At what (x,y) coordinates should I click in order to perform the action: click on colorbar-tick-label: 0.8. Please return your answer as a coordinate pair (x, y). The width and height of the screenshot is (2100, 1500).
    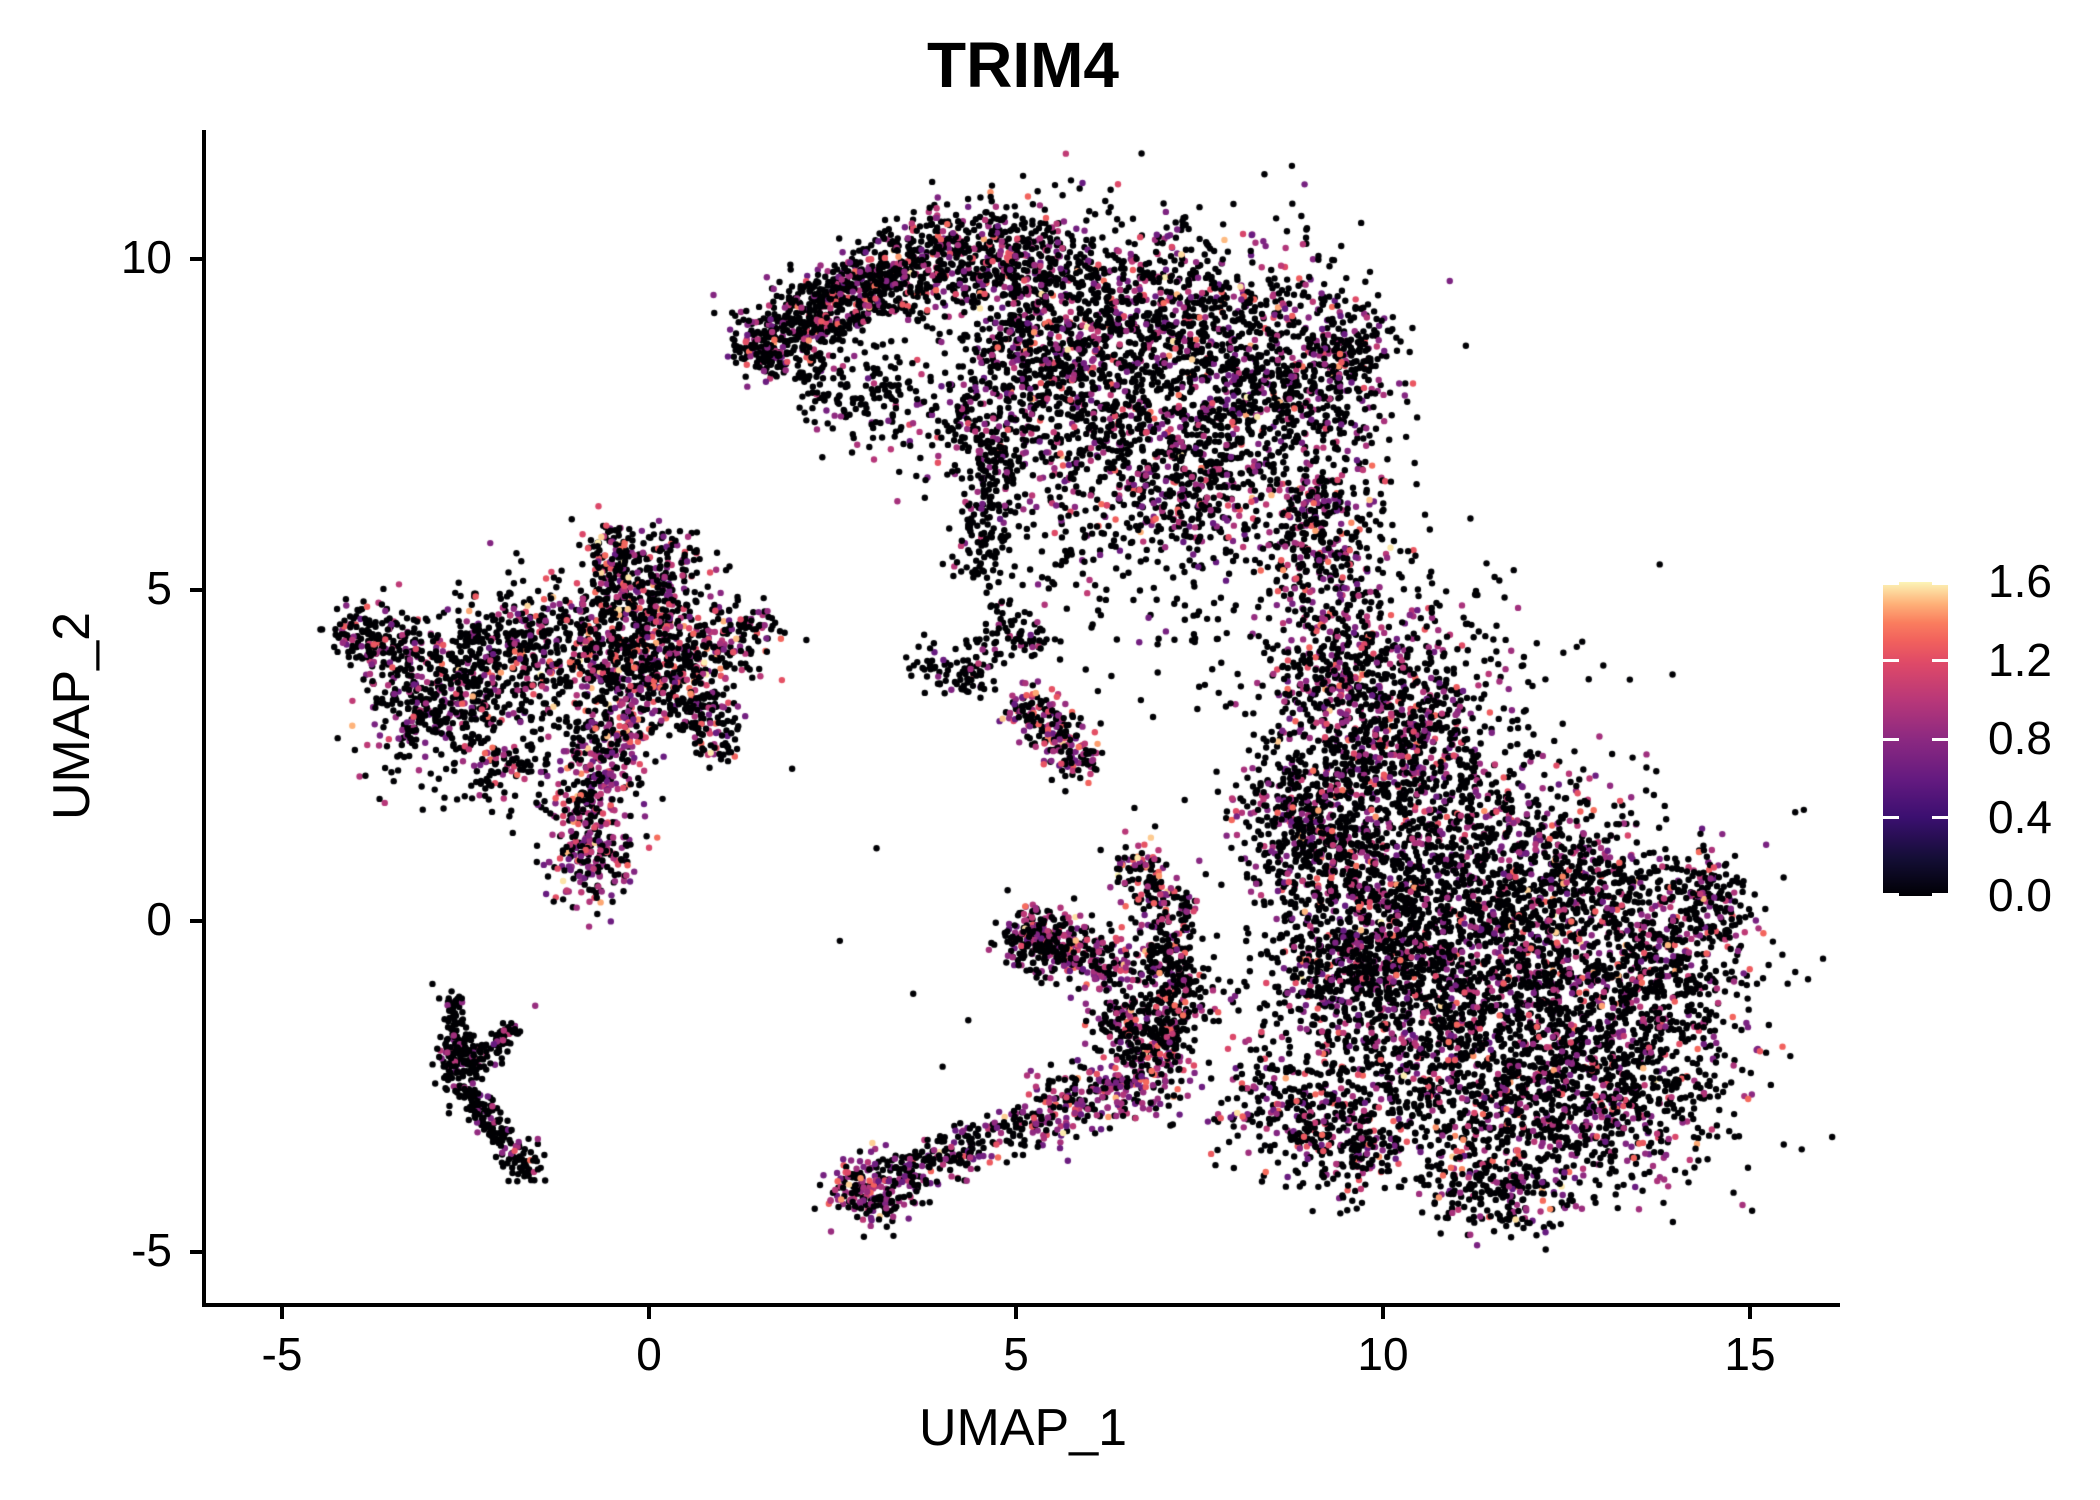
    Looking at the image, I should click on (2020, 737).